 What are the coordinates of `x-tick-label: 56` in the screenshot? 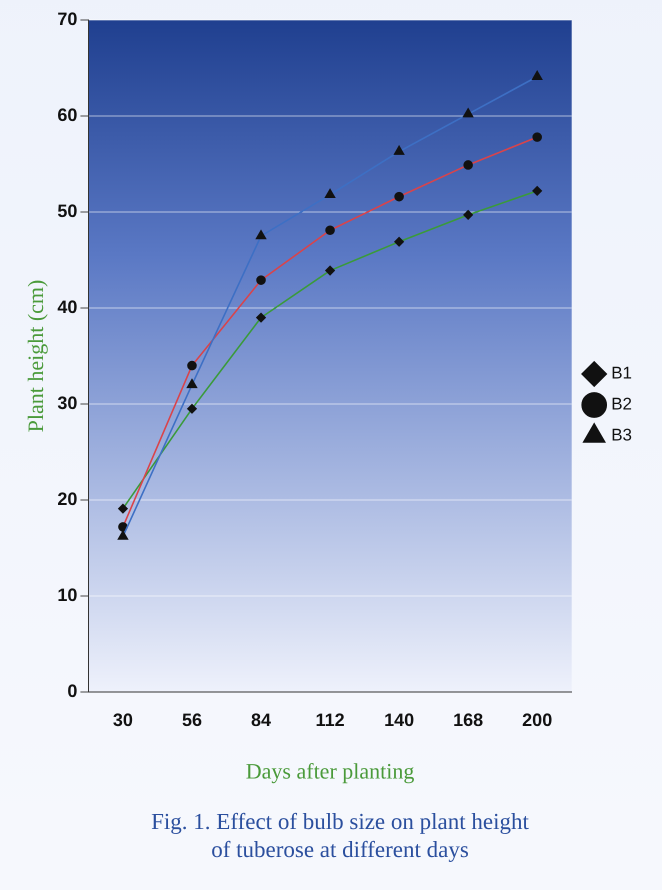 It's located at (192, 720).